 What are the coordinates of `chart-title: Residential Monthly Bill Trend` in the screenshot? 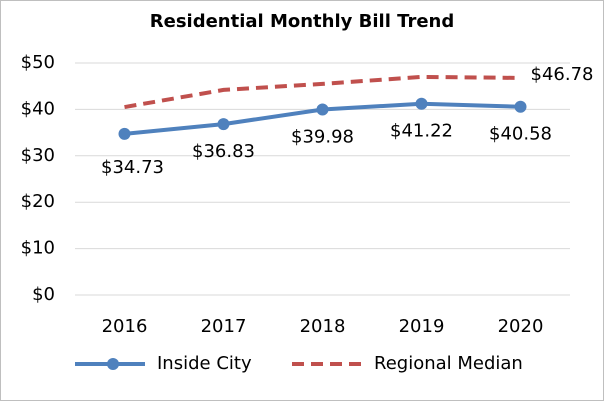 It's located at (302, 21).